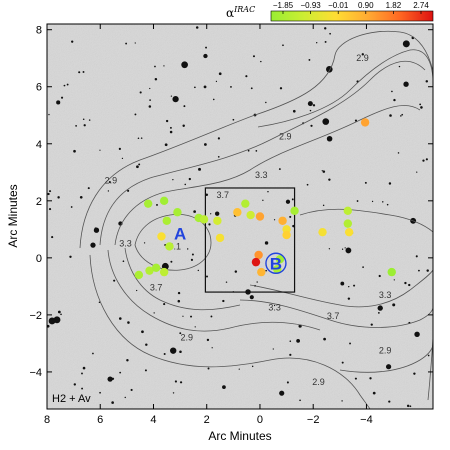 The height and width of the screenshot is (450, 450). Describe the element at coordinates (366, 220) in the screenshot. I see `contour-3.3-right` at that location.